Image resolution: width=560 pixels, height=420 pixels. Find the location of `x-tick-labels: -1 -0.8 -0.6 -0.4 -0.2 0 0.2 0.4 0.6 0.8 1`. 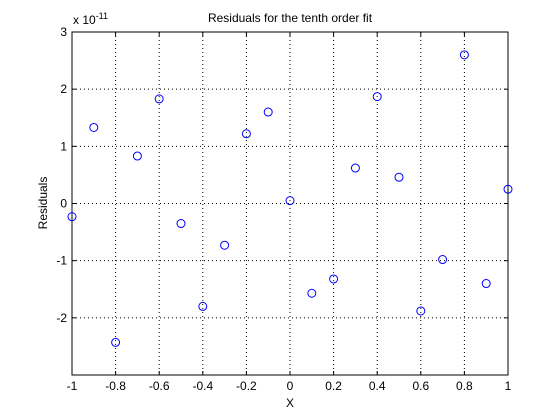

x-tick-labels: -1 -0.8 -0.6 -0.4 -0.2 0 0.2 0.4 0.6 0.8 1 is located at coordinates (289, 386).